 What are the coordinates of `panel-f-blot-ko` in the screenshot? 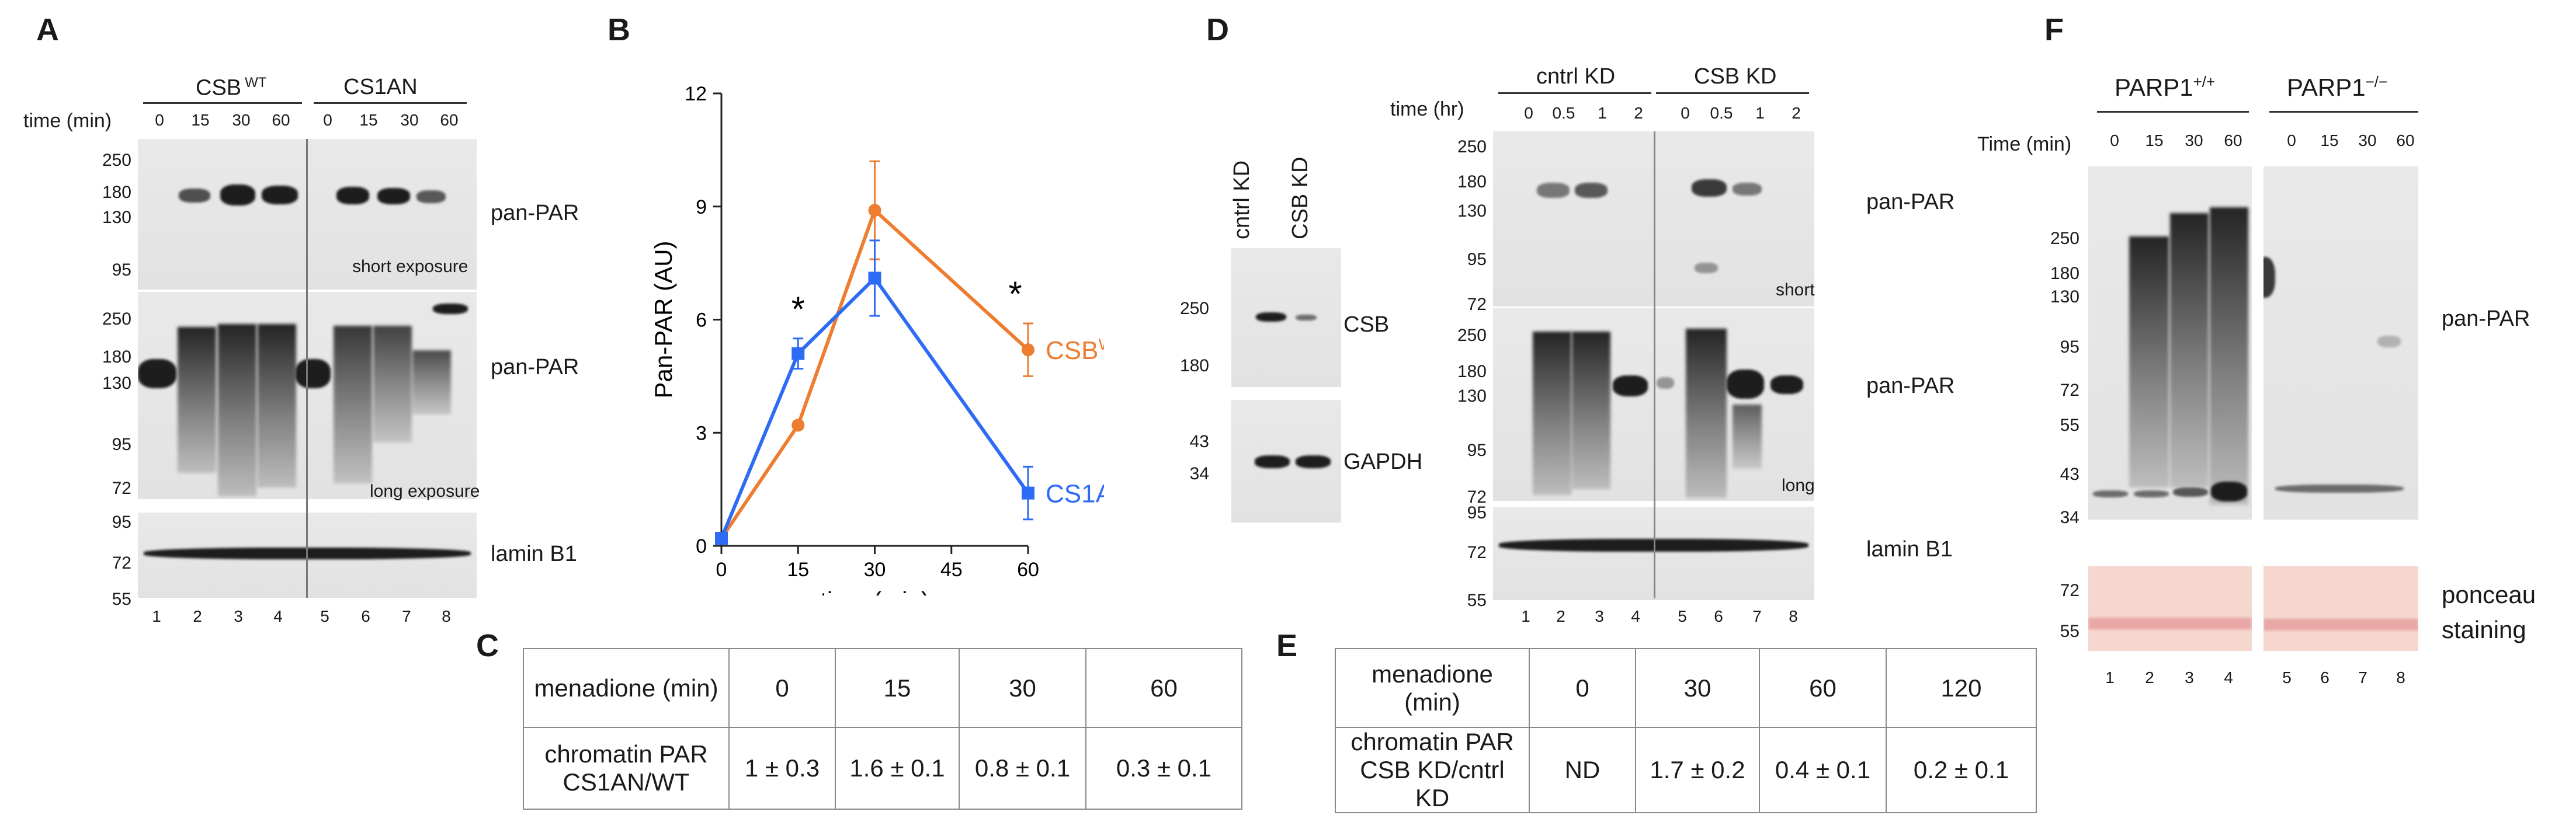 It's located at (2340, 343).